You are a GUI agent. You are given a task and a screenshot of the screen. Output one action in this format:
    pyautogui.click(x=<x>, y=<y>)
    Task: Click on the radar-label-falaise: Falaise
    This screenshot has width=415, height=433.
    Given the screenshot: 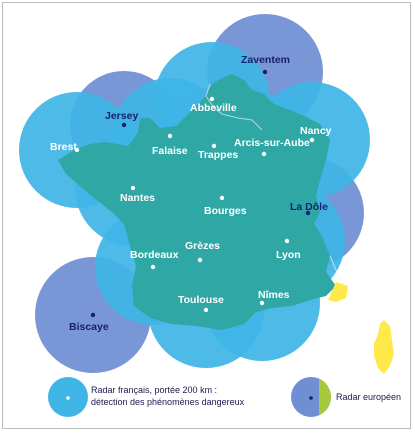 What is the action you would take?
    pyautogui.click(x=170, y=151)
    